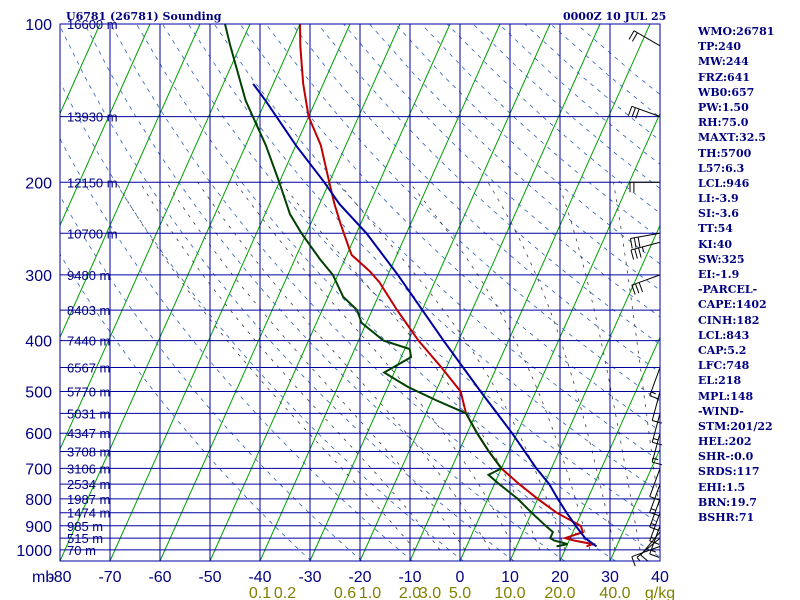  I want to click on height-label: 3106 m, so click(88, 468).